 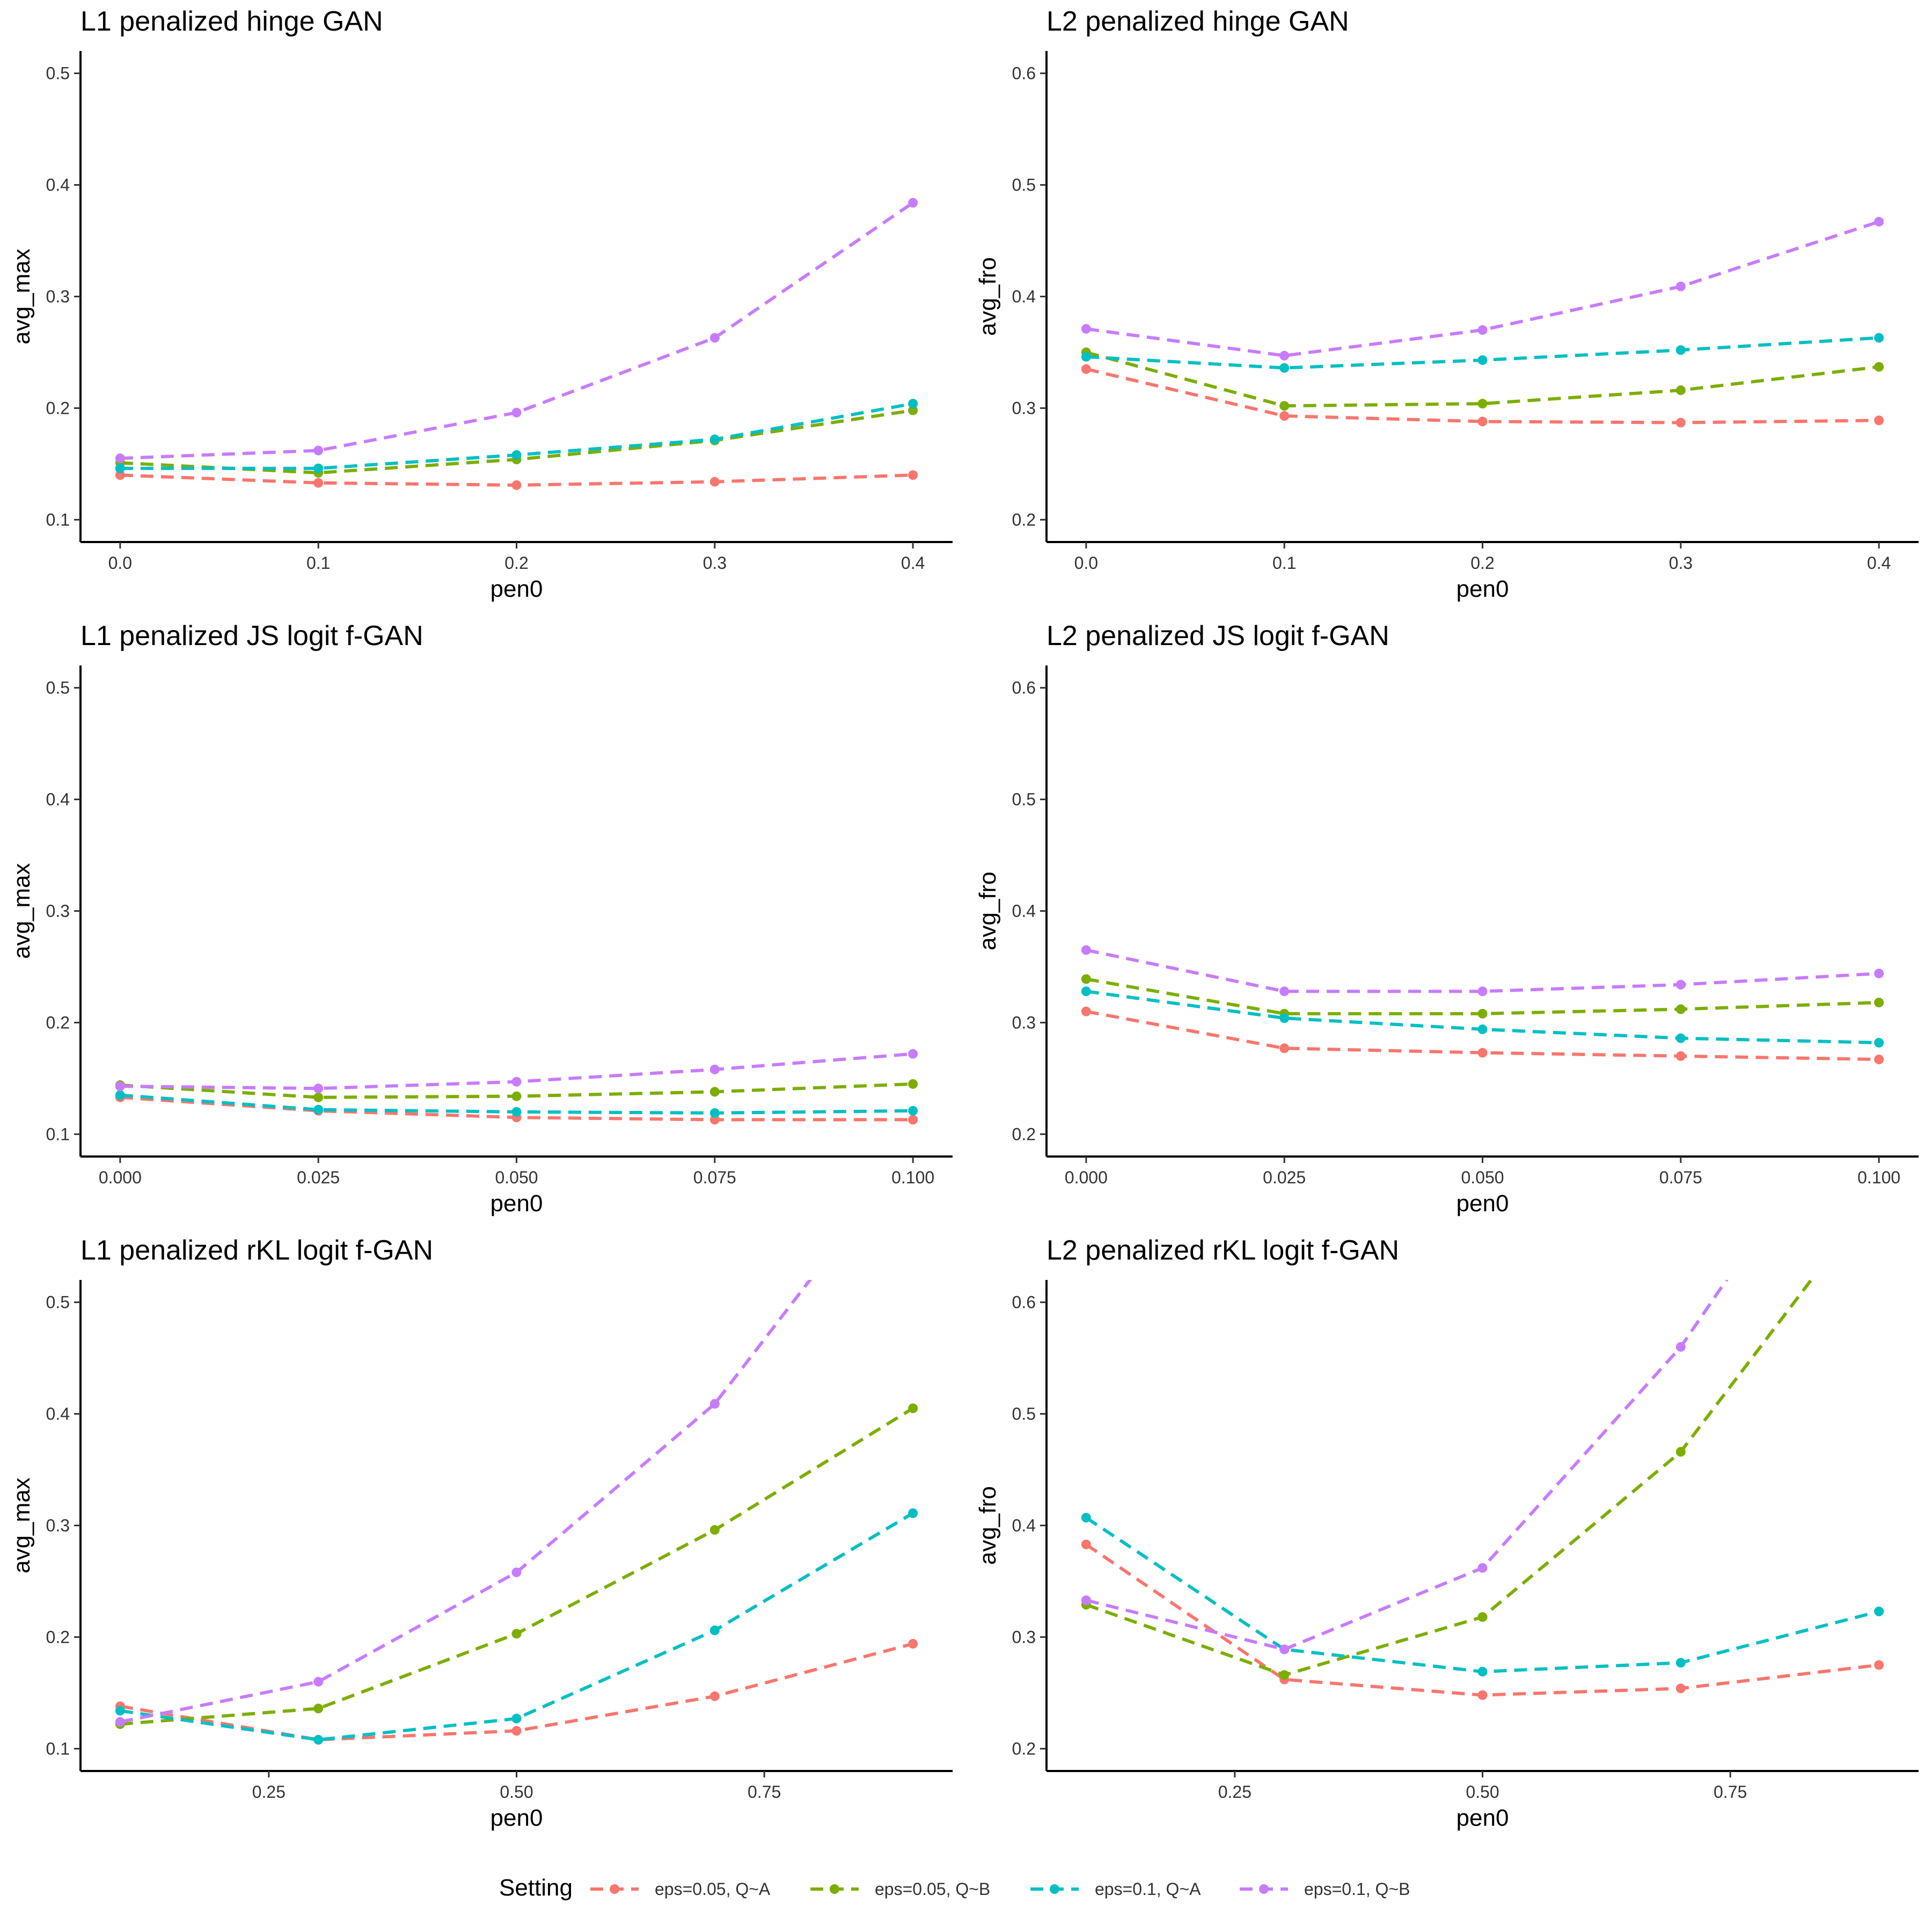 What do you see at coordinates (22, 911) in the screenshot?
I see `y-axis-label: avg_max` at bounding box center [22, 911].